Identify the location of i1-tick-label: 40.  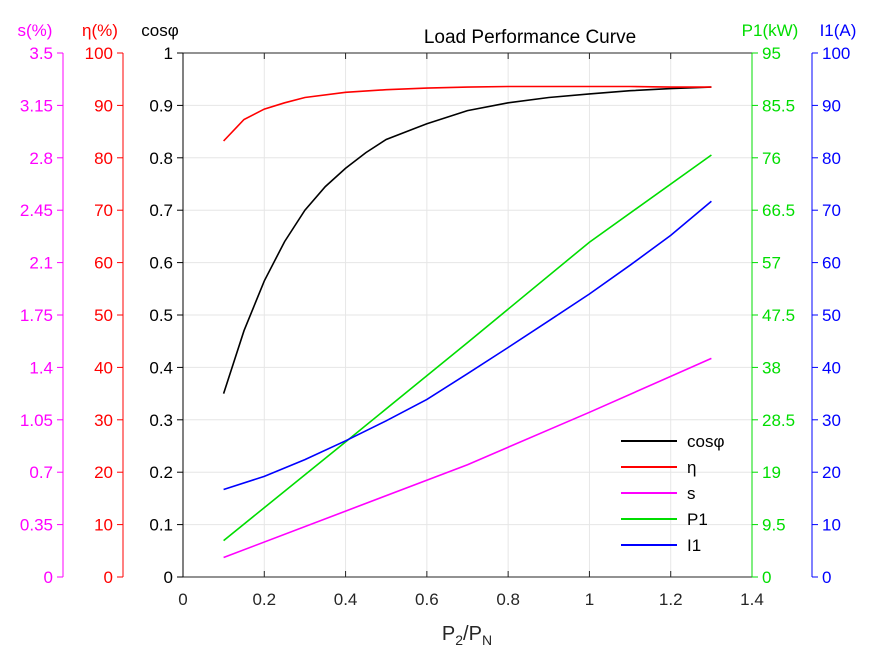
(831, 367).